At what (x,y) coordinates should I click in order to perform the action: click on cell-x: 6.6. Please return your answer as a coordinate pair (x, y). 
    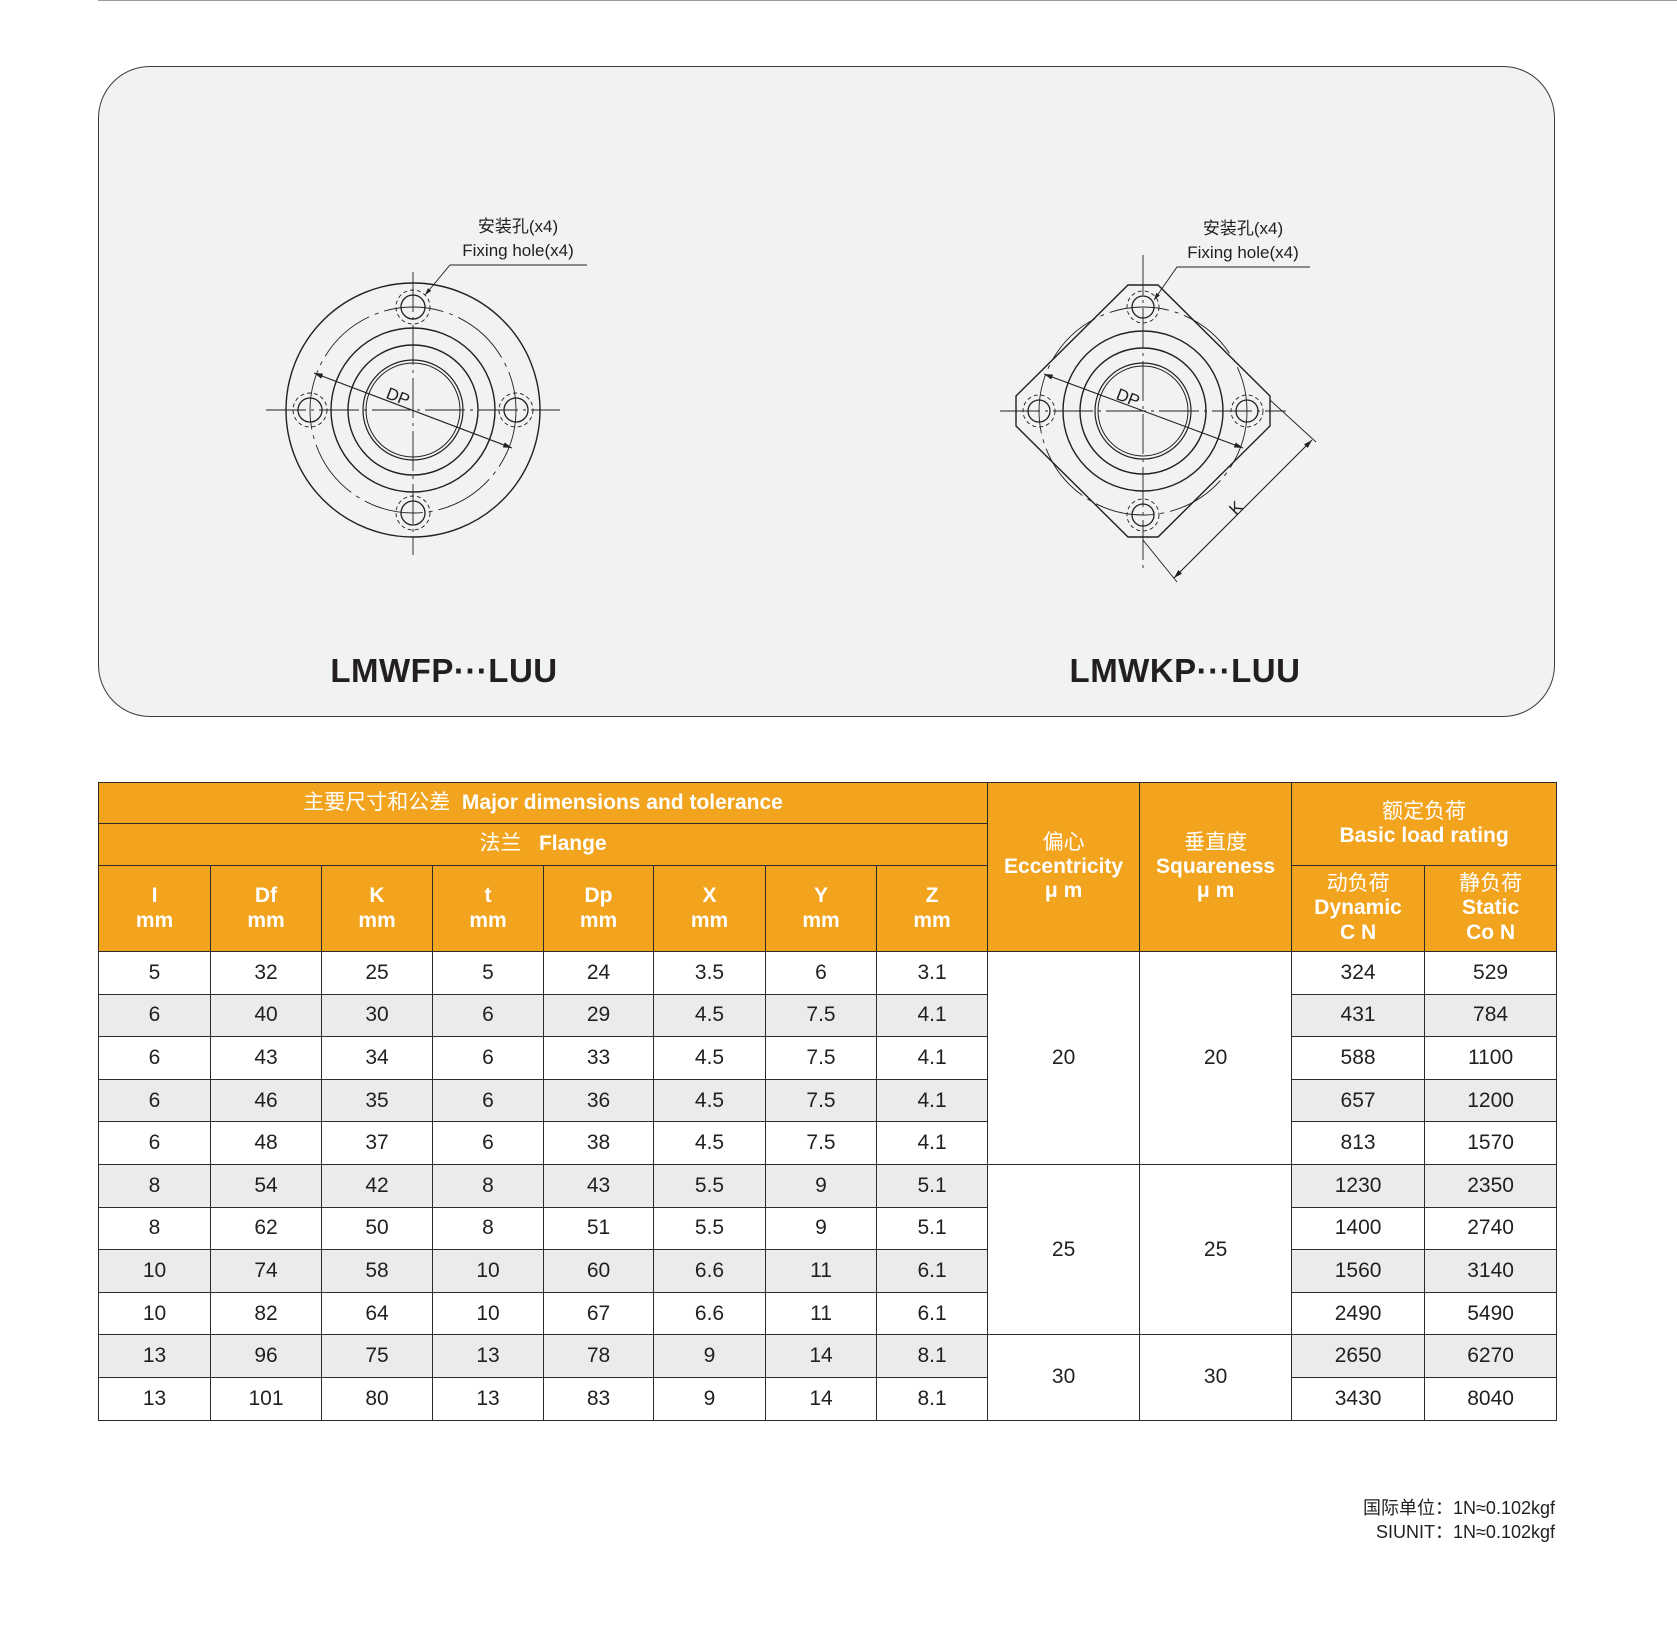
    Looking at the image, I should click on (709, 1313).